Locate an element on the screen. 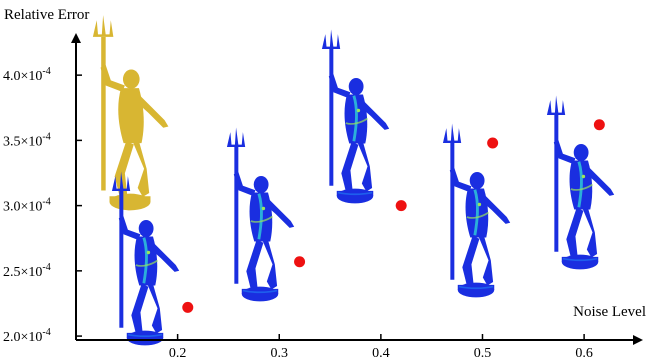 The width and height of the screenshot is (649, 358). x-tick-label: 0.2 is located at coordinates (178, 352).